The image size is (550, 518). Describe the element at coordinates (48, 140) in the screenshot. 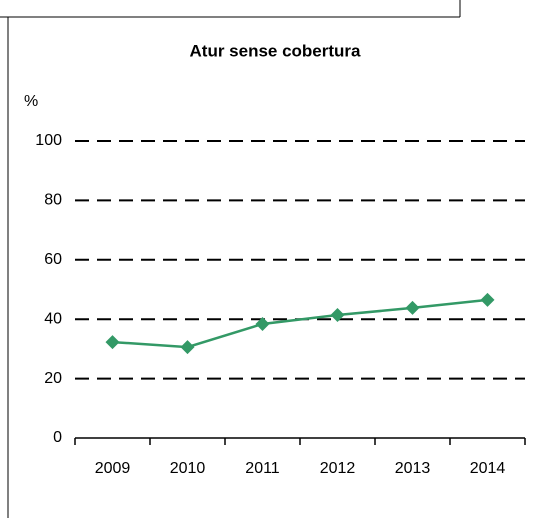

I see `y-tick-label: 100` at that location.